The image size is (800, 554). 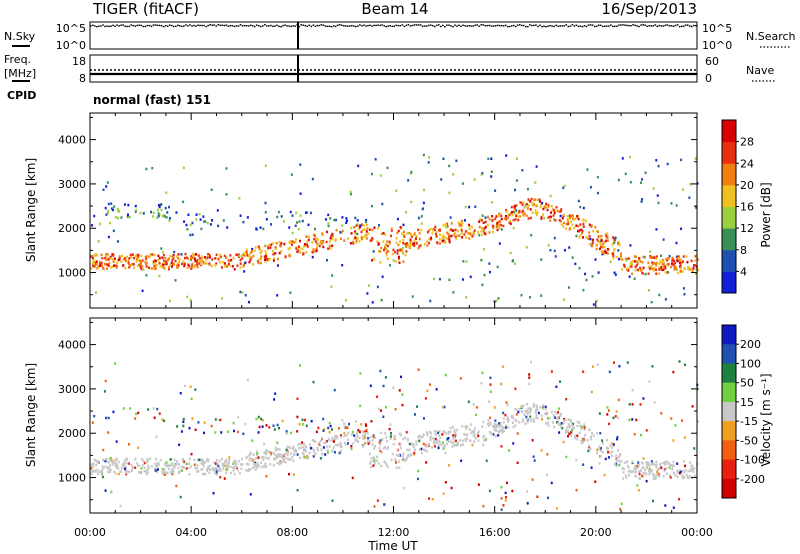 What do you see at coordinates (495, 532) in the screenshot?
I see `x-tick-label: 16:00` at bounding box center [495, 532].